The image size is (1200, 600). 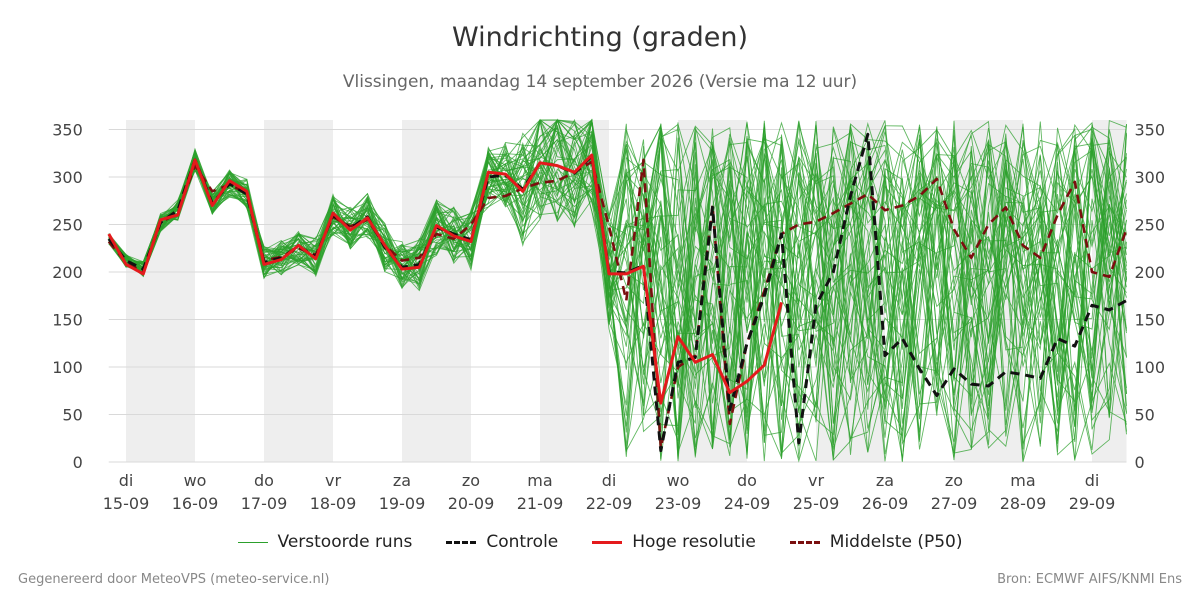 What do you see at coordinates (1092, 503) in the screenshot?
I see `x-tick-date: 29-09` at bounding box center [1092, 503].